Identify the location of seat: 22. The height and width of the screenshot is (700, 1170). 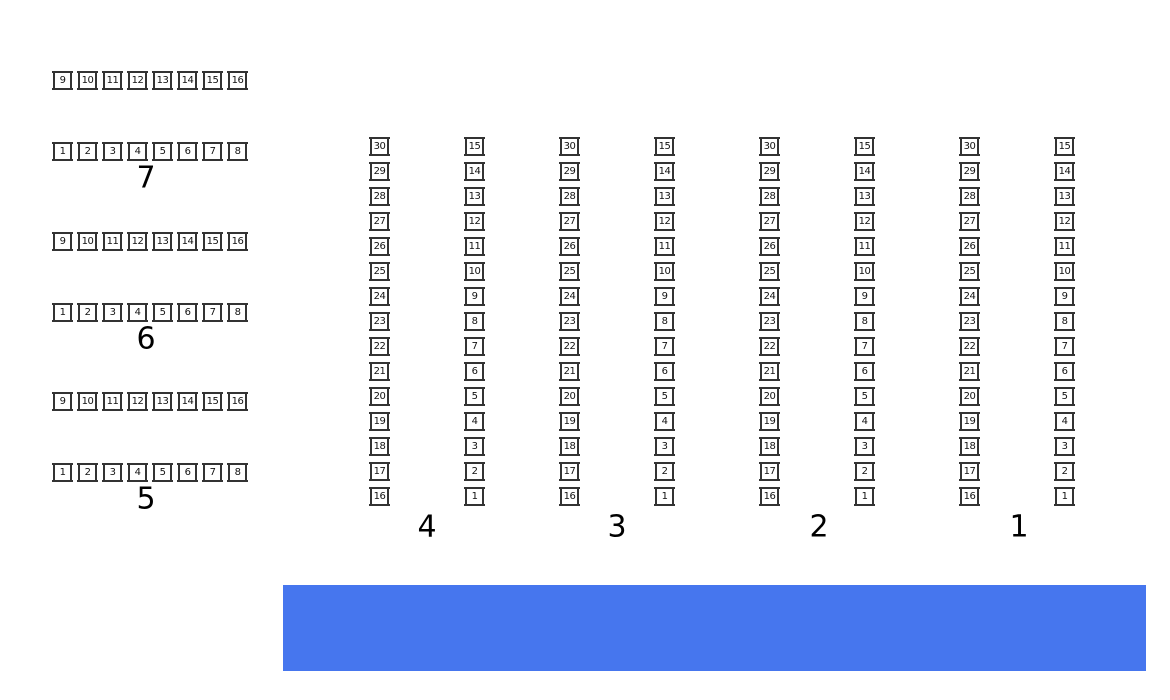
(379, 346).